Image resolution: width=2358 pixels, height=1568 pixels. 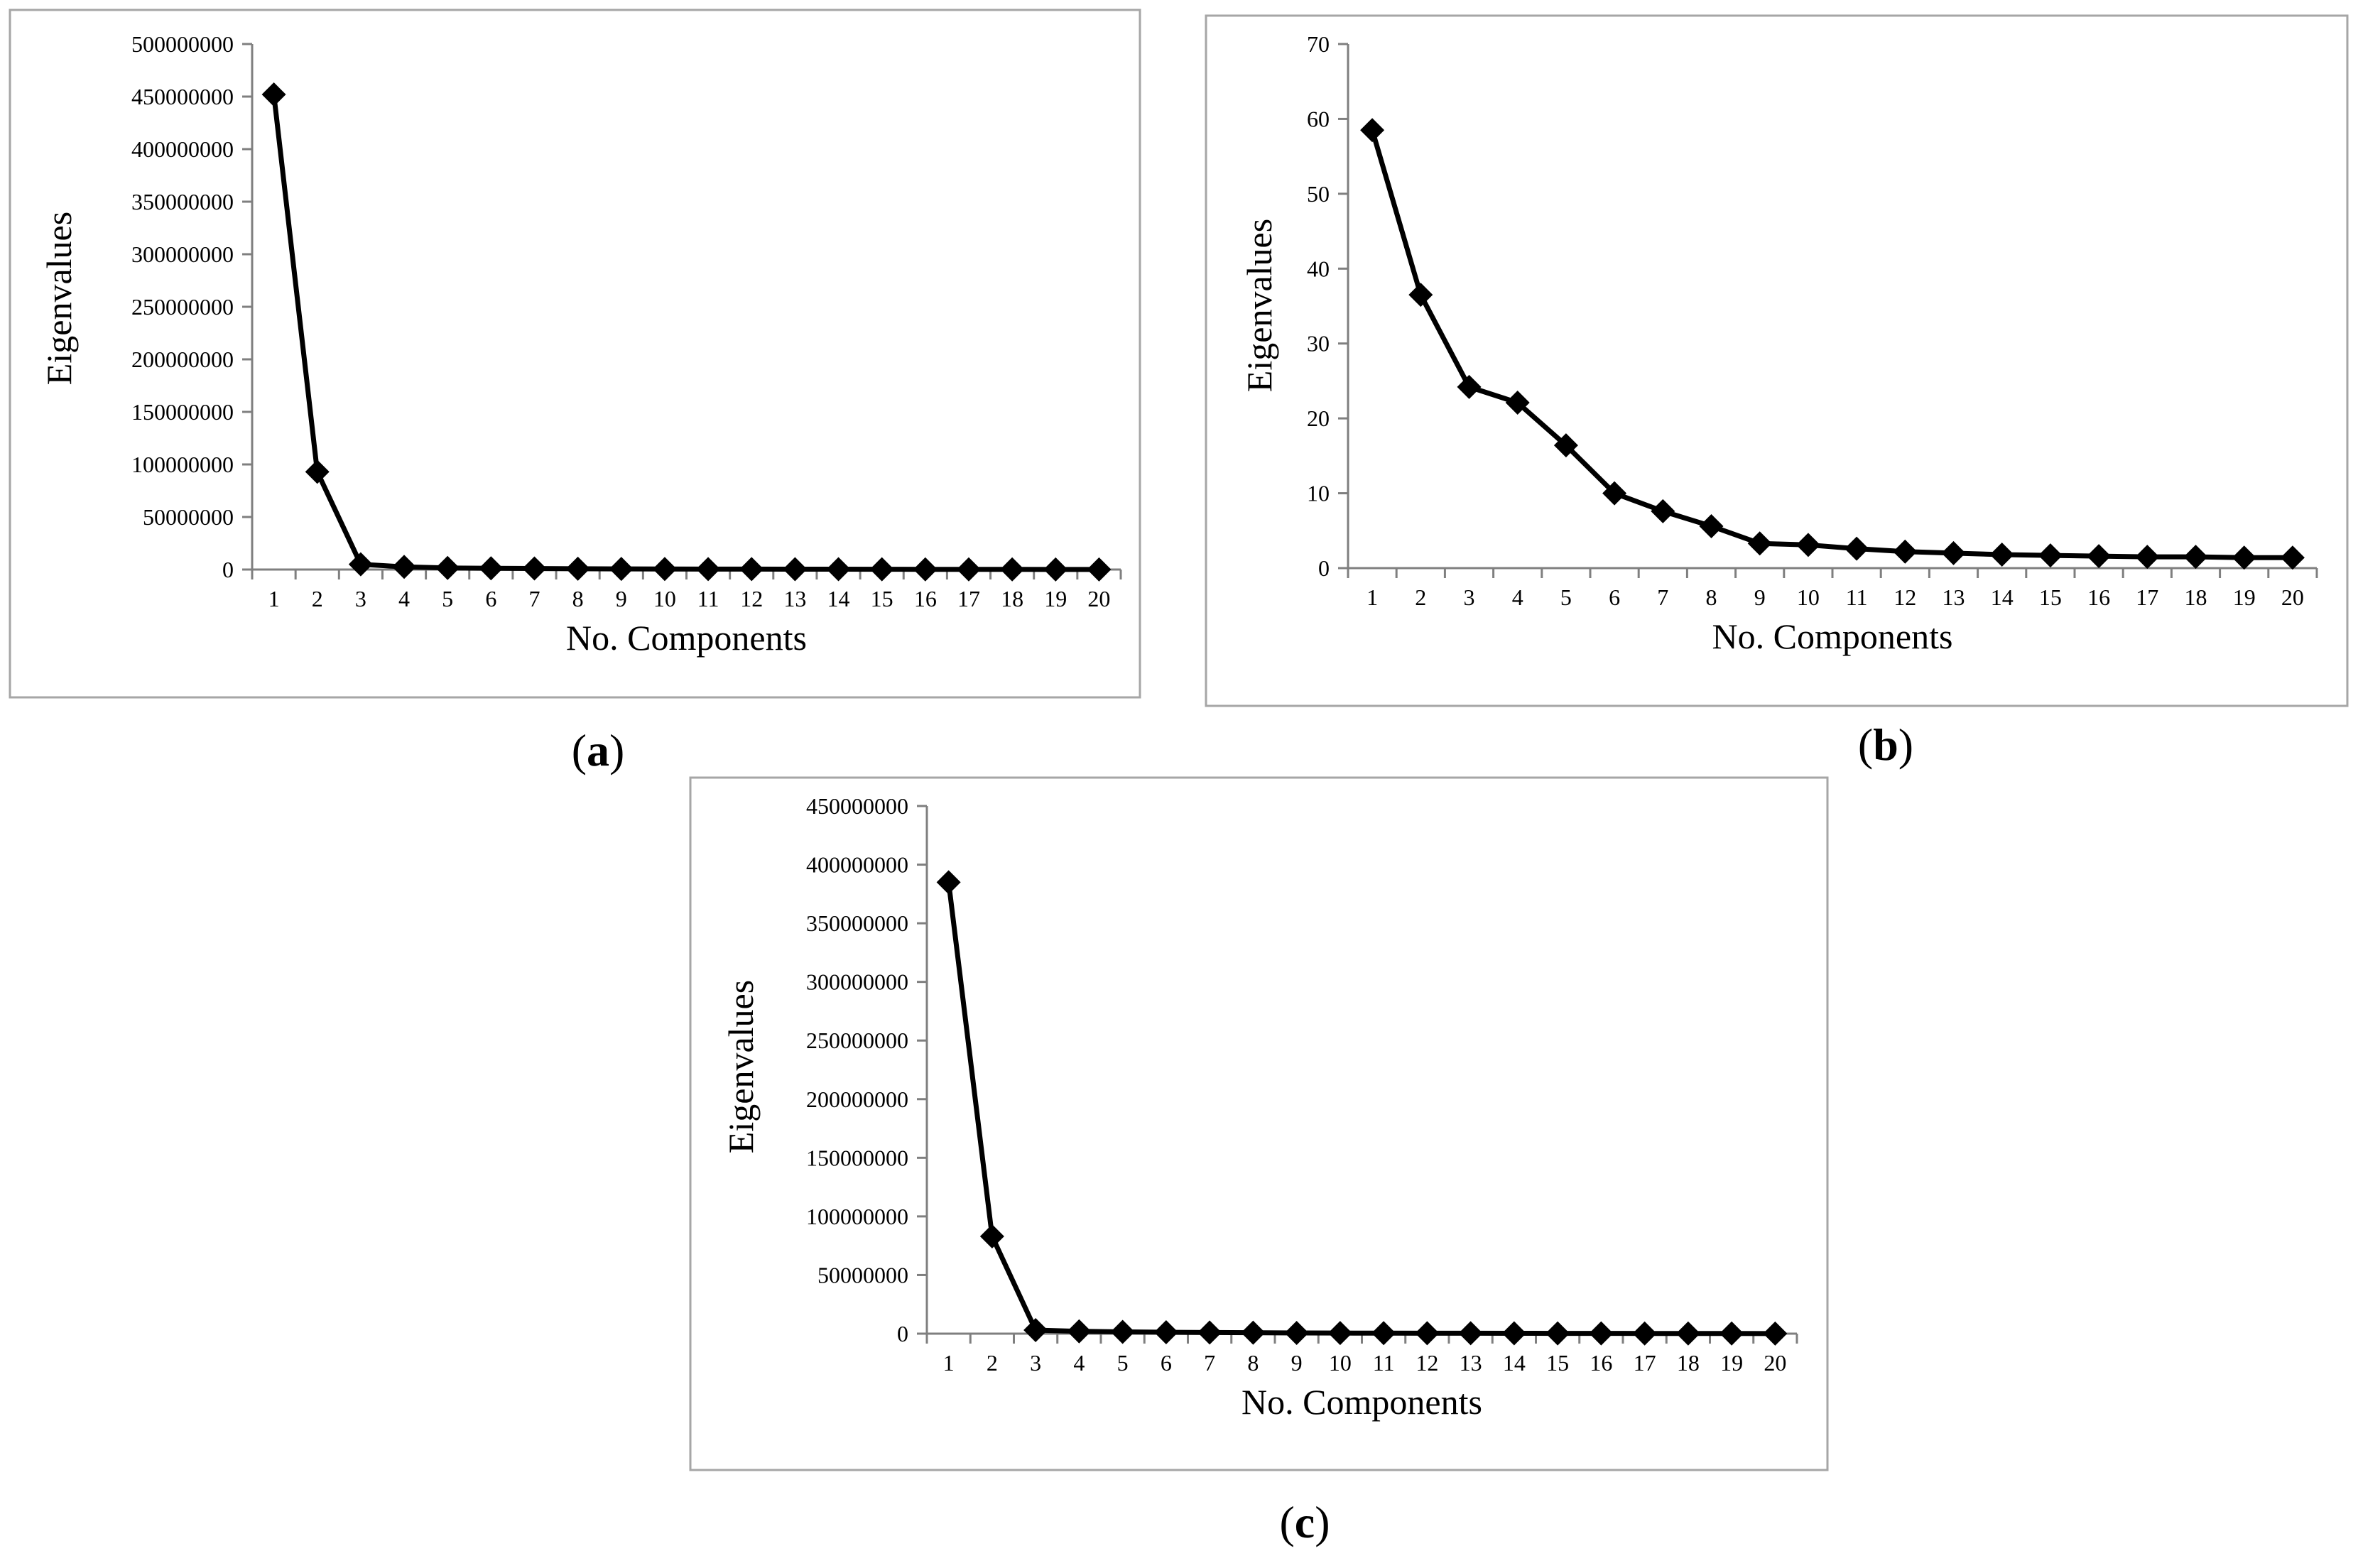 What do you see at coordinates (968, 599) in the screenshot?
I see `x-tick-label: 17` at bounding box center [968, 599].